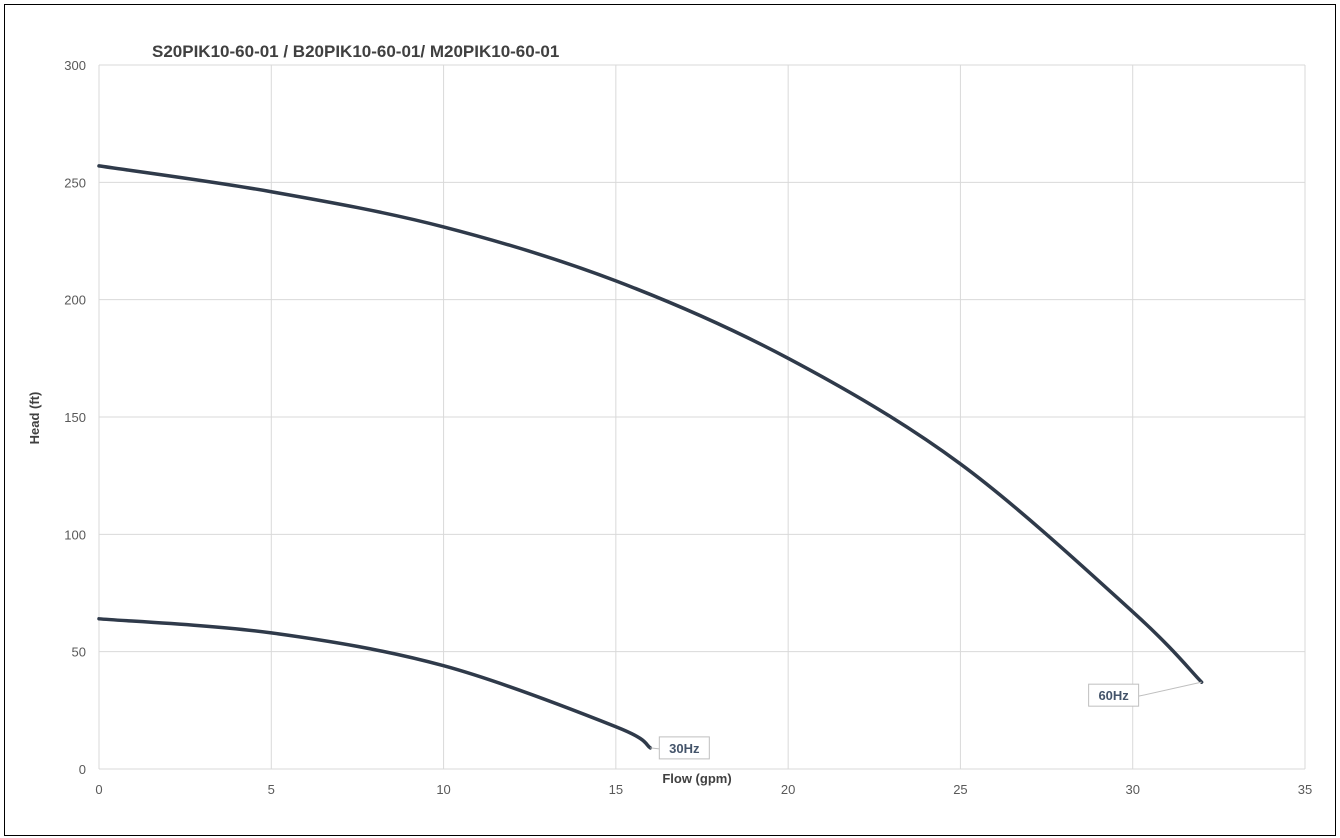 The width and height of the screenshot is (1340, 838). What do you see at coordinates (788, 789) in the screenshot?
I see `x-tick-label: 20` at bounding box center [788, 789].